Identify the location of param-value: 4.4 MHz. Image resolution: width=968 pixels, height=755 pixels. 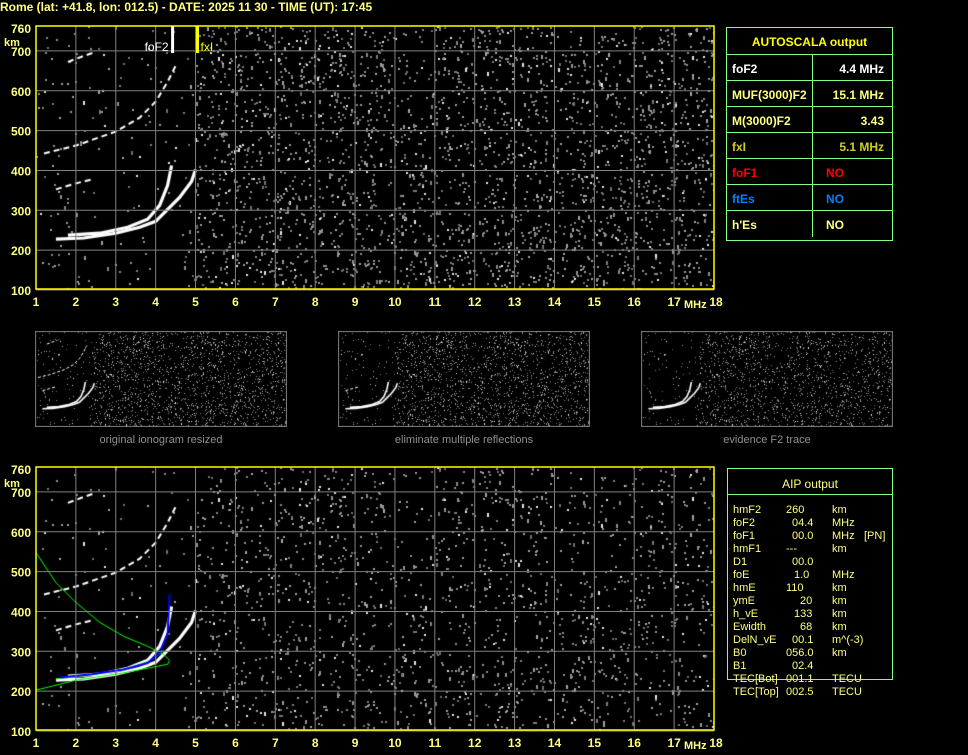
(861, 69).